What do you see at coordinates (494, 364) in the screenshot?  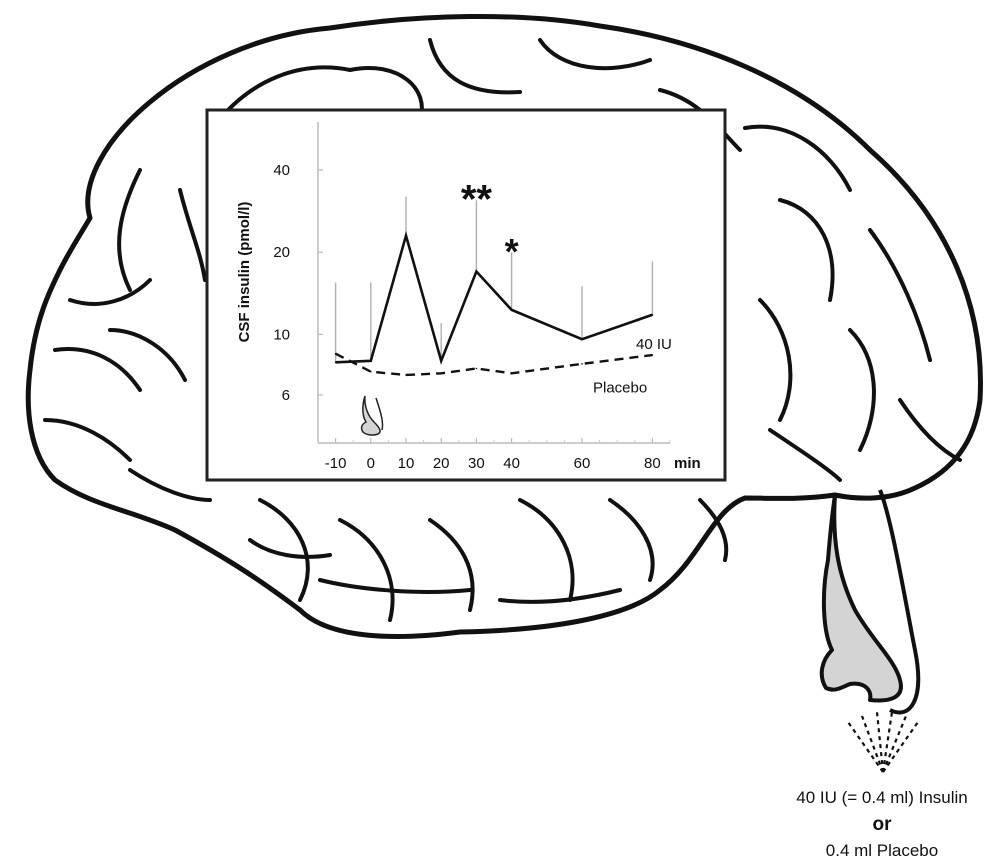 I see `series-line-placebo` at bounding box center [494, 364].